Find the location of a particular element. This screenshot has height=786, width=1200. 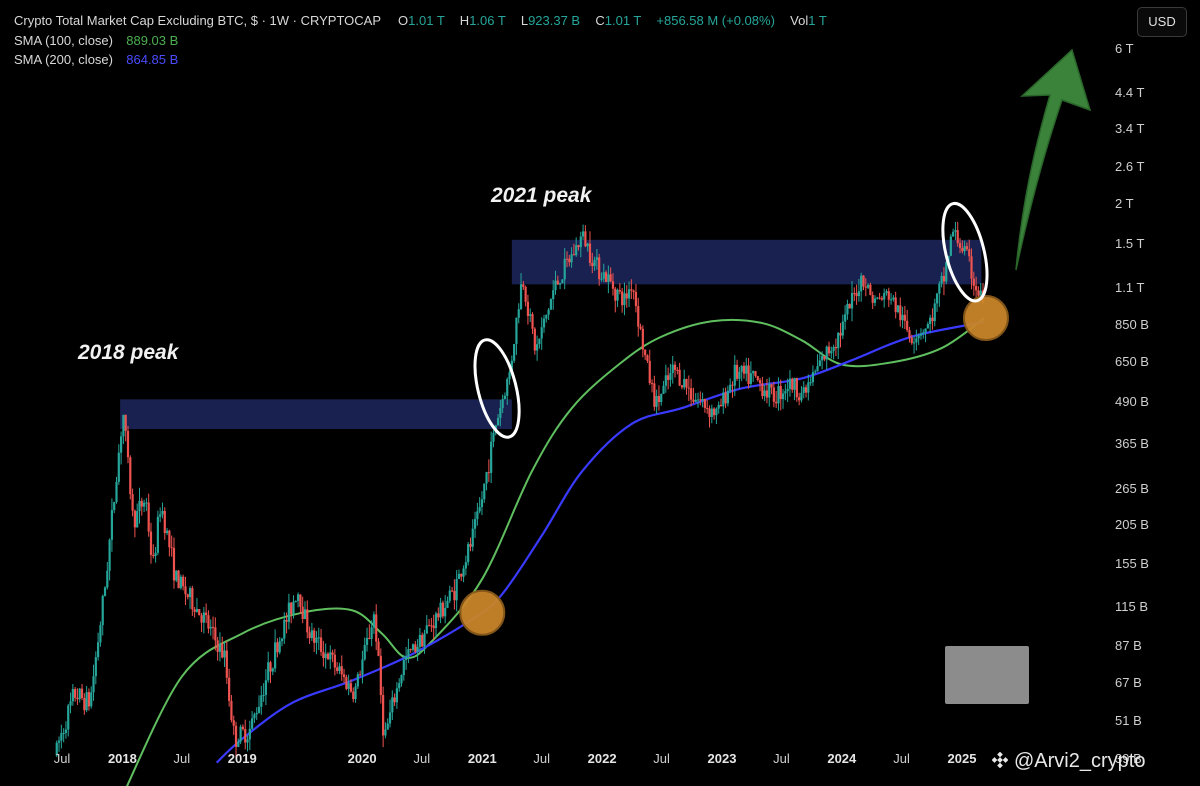

price-change: +856.58 M (+0.08%) is located at coordinates (715, 20).